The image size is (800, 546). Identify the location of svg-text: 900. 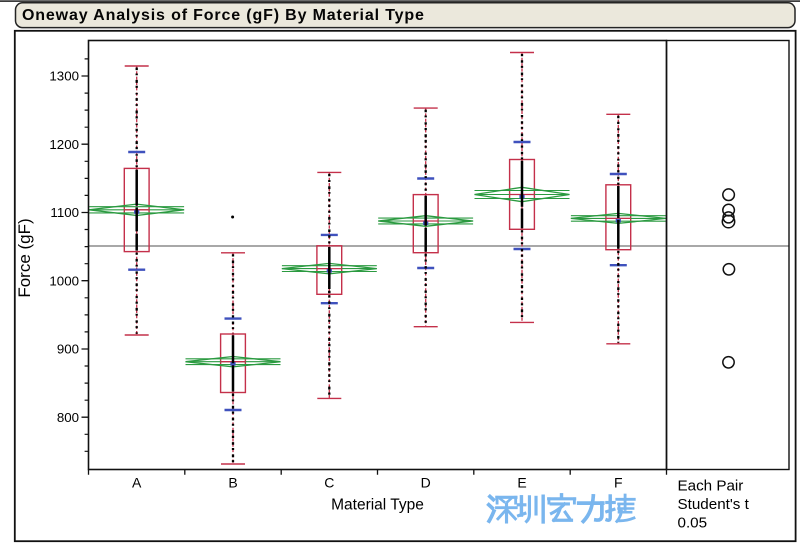
(68, 349).